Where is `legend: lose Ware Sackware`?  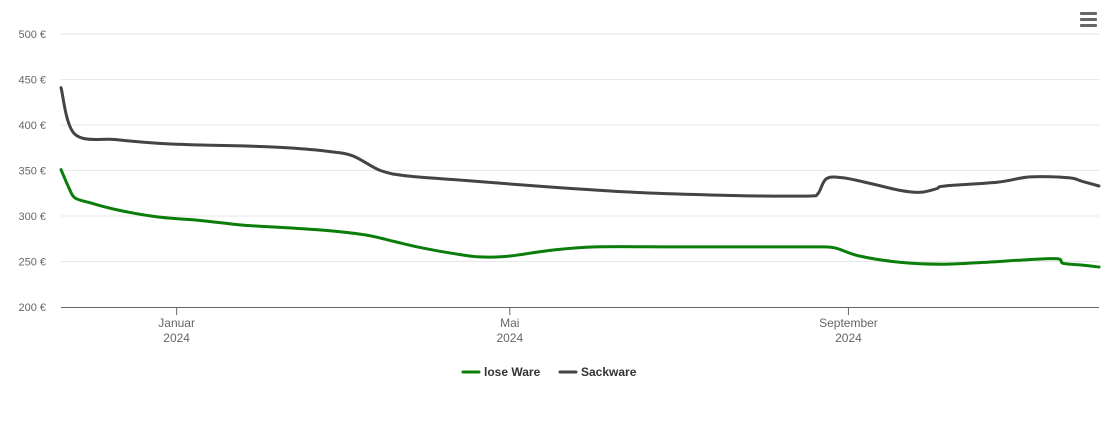
legend: lose Ware Sackware is located at coordinates (549, 372).